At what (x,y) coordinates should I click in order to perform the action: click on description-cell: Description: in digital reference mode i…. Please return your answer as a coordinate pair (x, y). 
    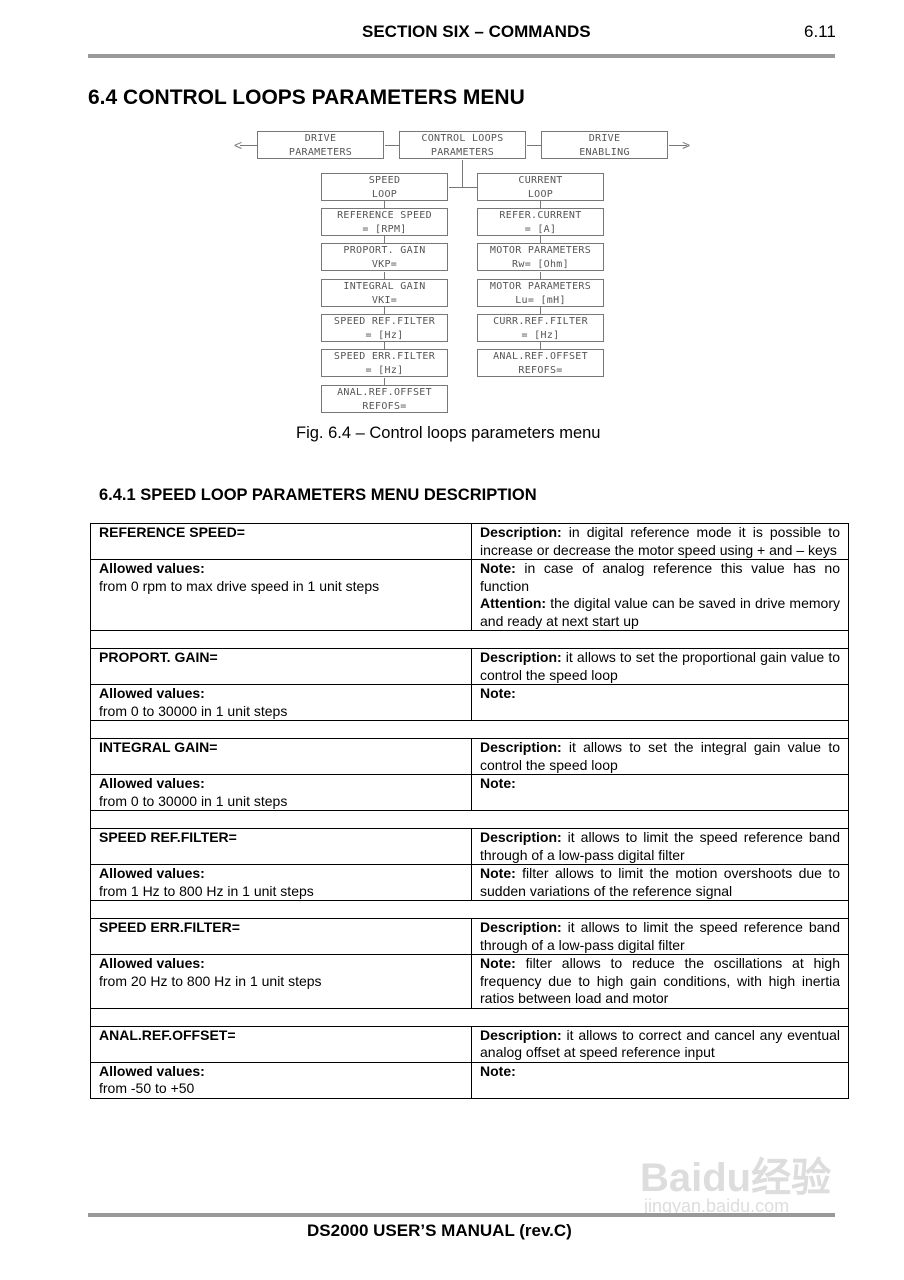
    Looking at the image, I should click on (660, 541).